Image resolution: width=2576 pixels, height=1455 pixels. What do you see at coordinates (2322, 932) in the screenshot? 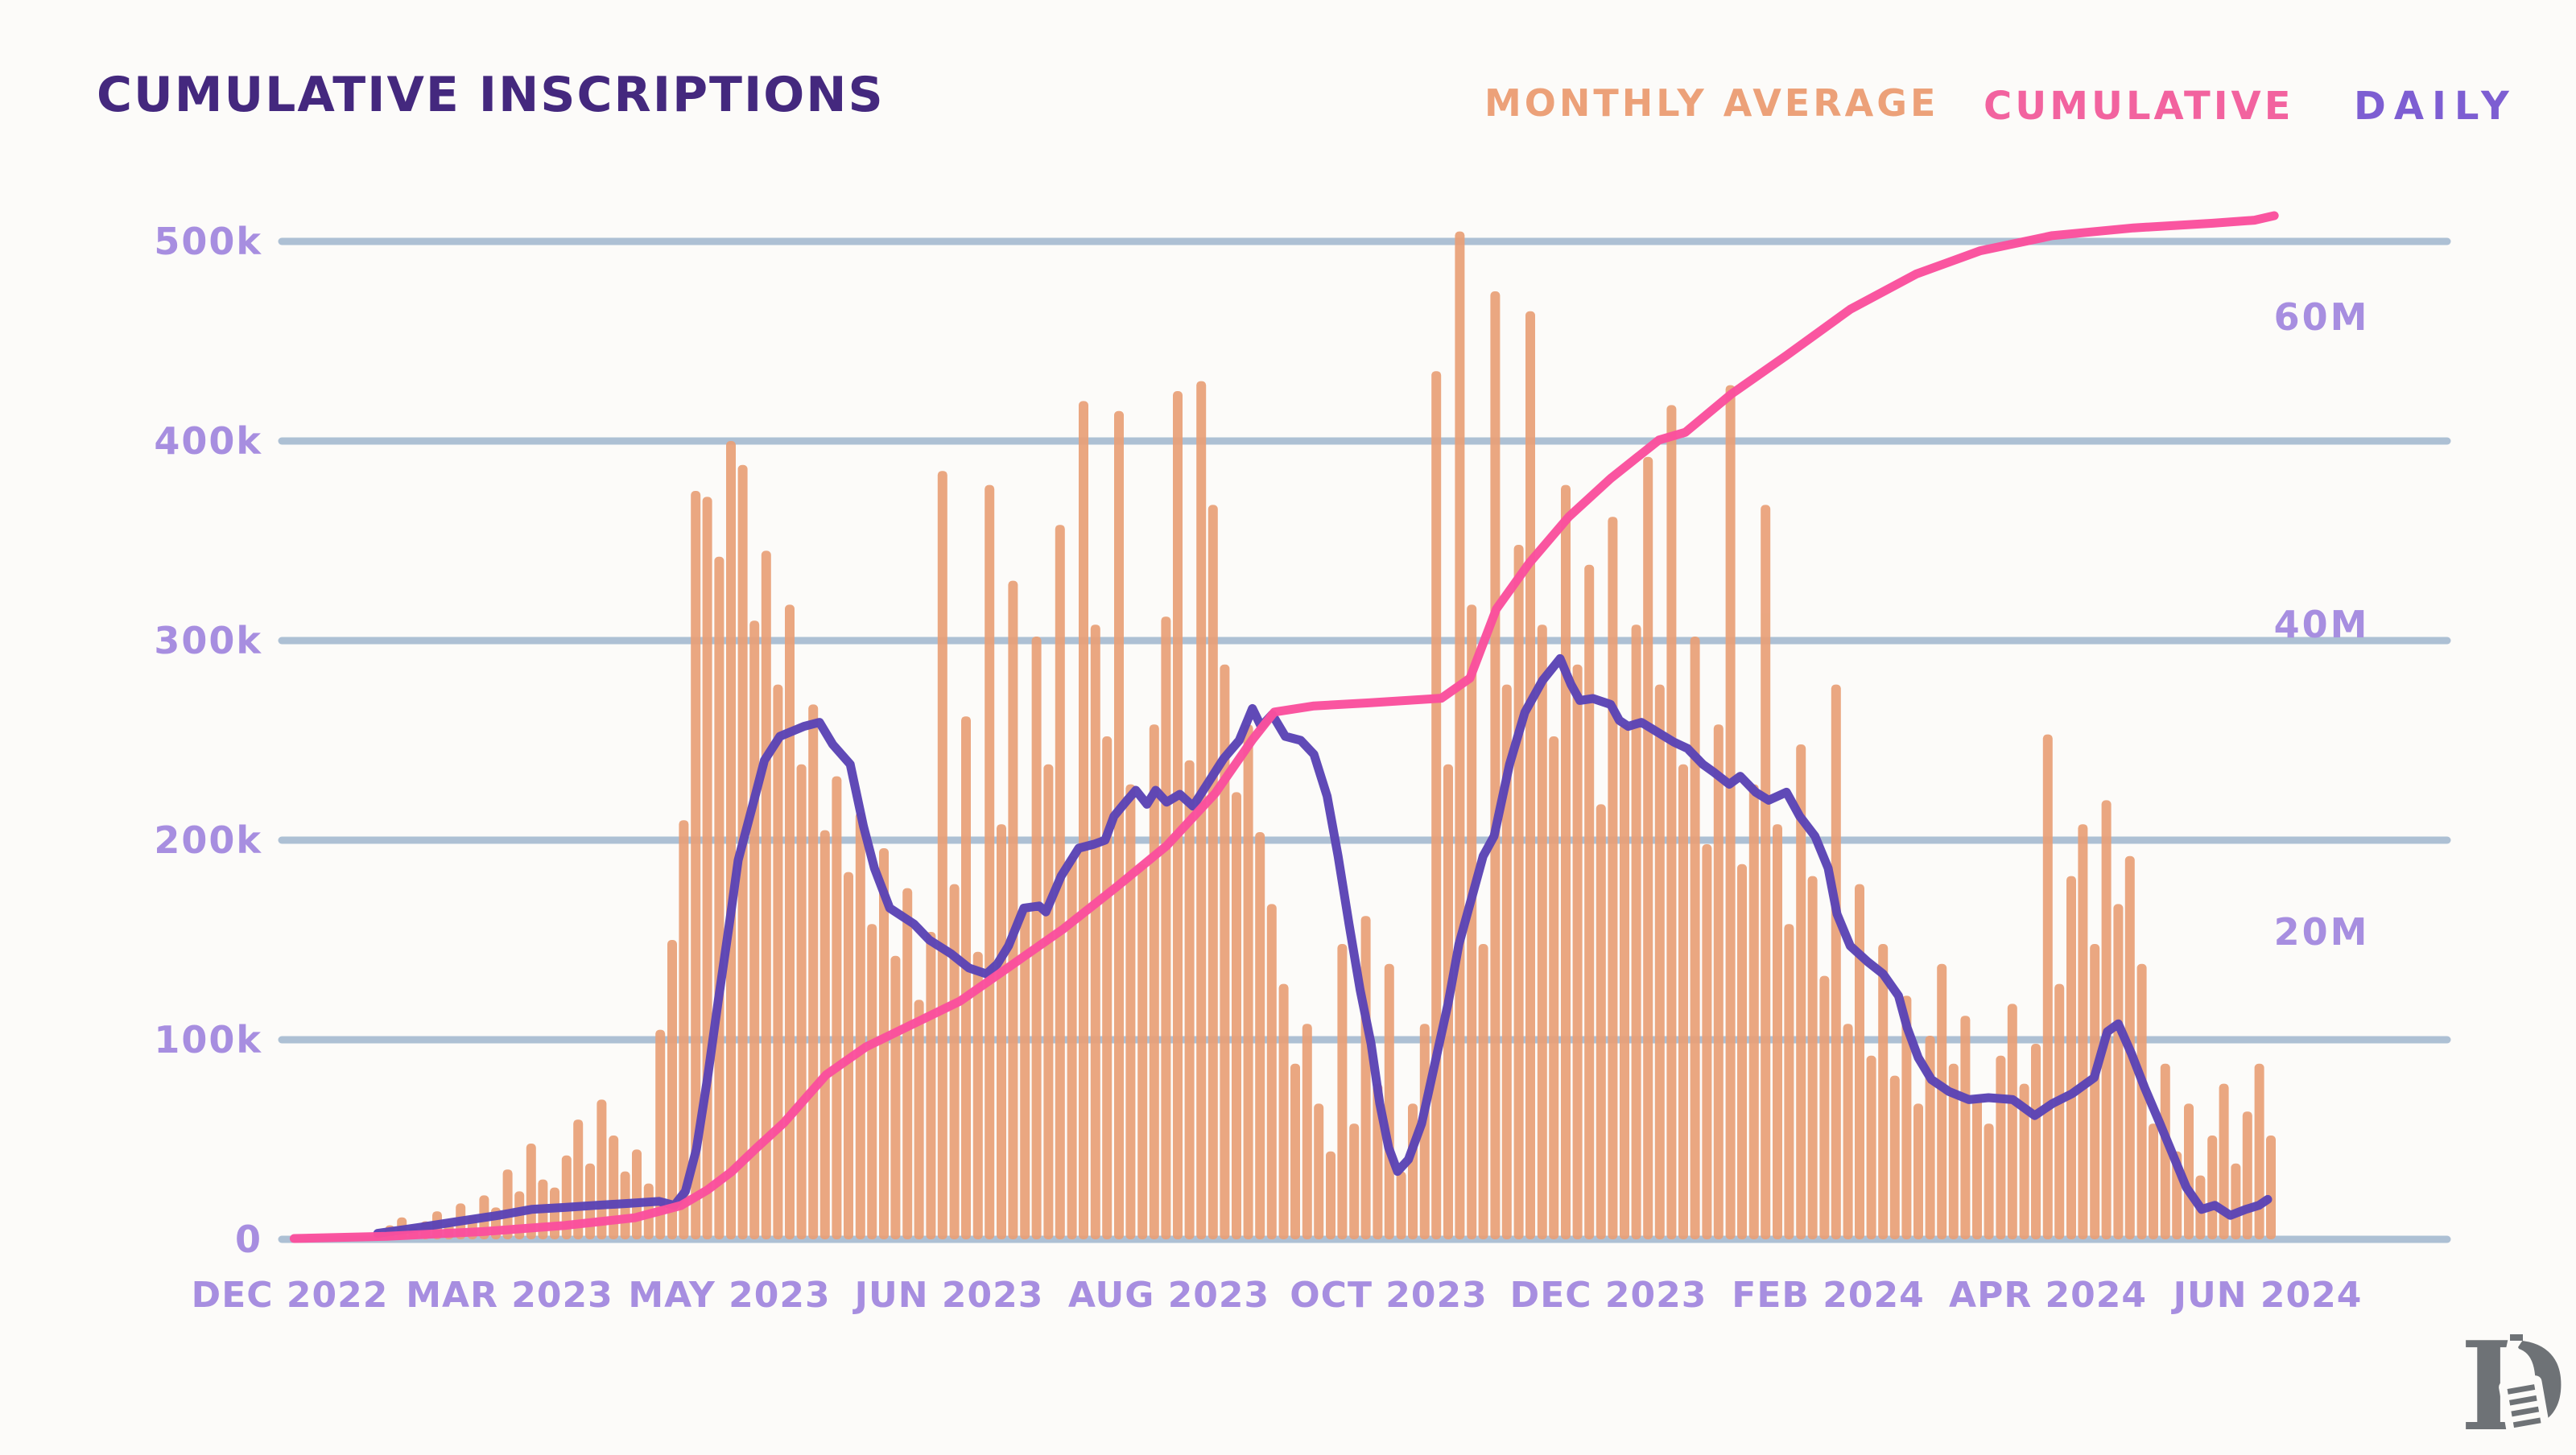
I see `y-axis-right-label: 20M` at bounding box center [2322, 932].